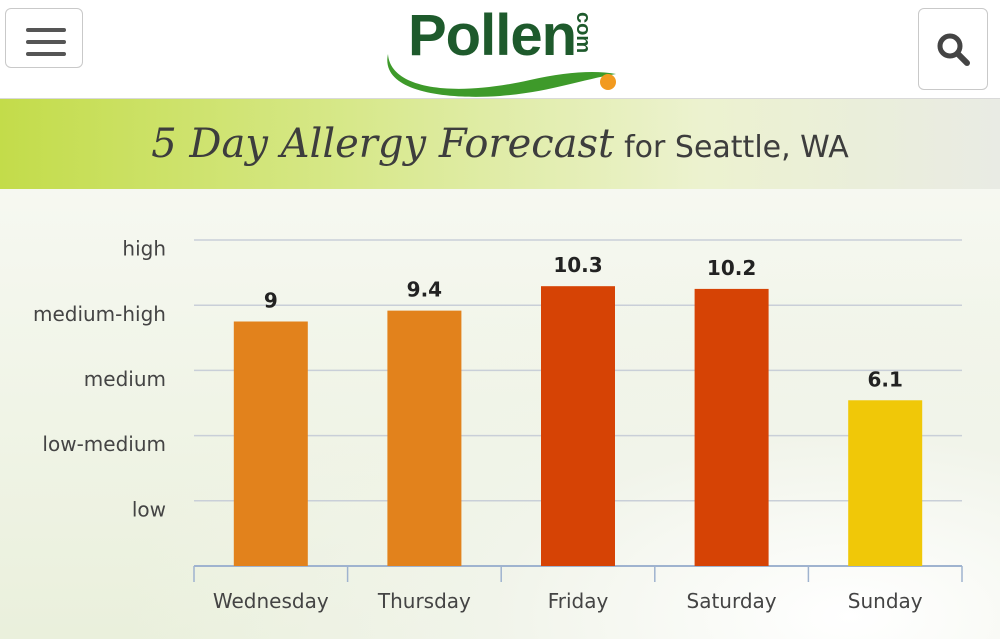  Describe the element at coordinates (424, 601) in the screenshot. I see `x-tick-label: Thursday` at that location.